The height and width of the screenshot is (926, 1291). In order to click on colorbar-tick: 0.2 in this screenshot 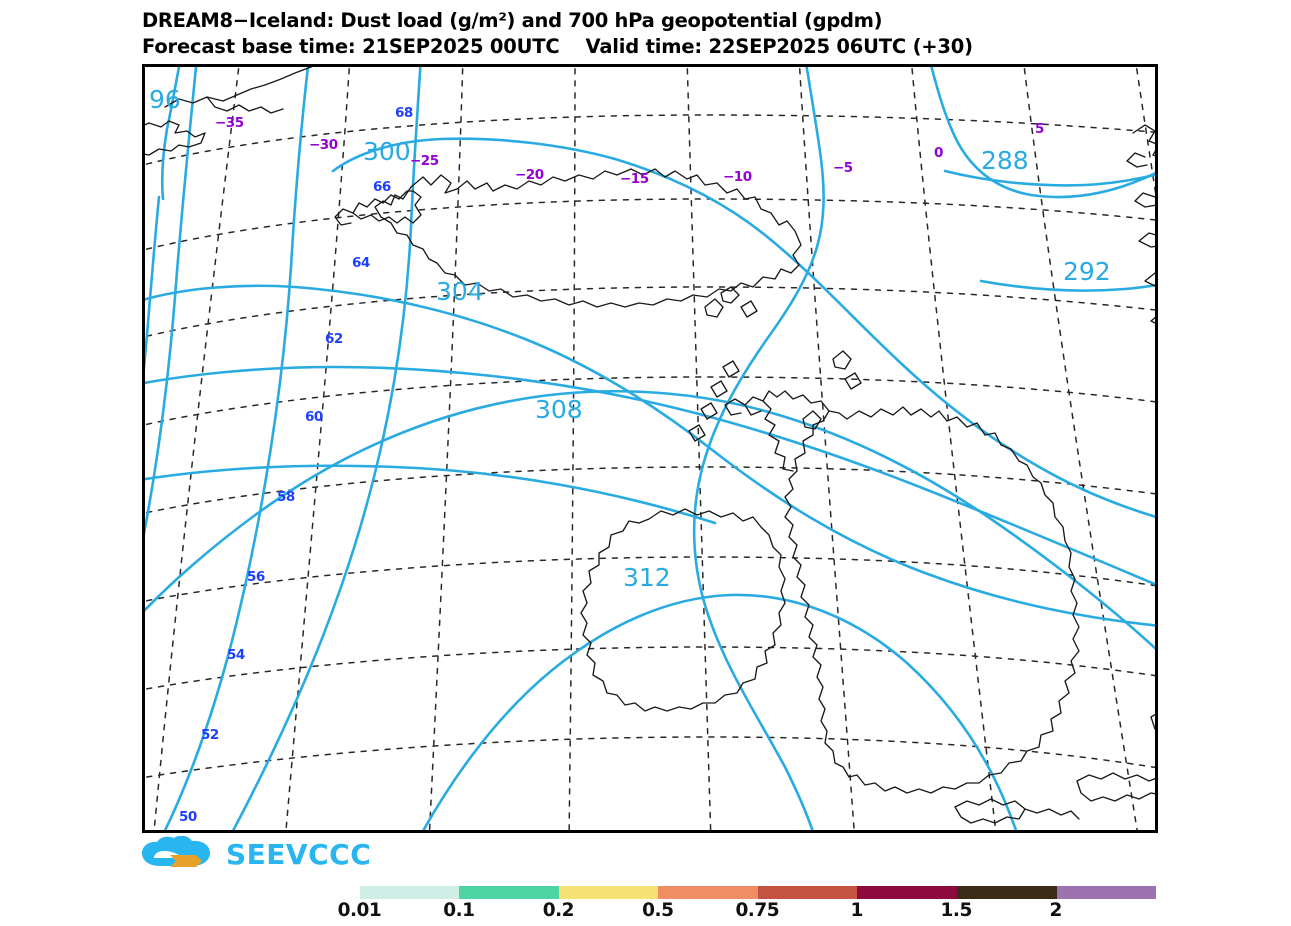, I will do `click(558, 910)`.